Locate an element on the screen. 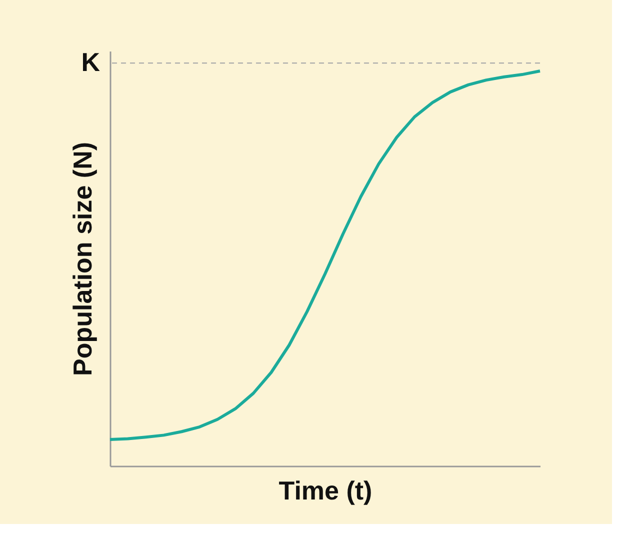  x-axis-title: Time (t) is located at coordinates (325, 491).